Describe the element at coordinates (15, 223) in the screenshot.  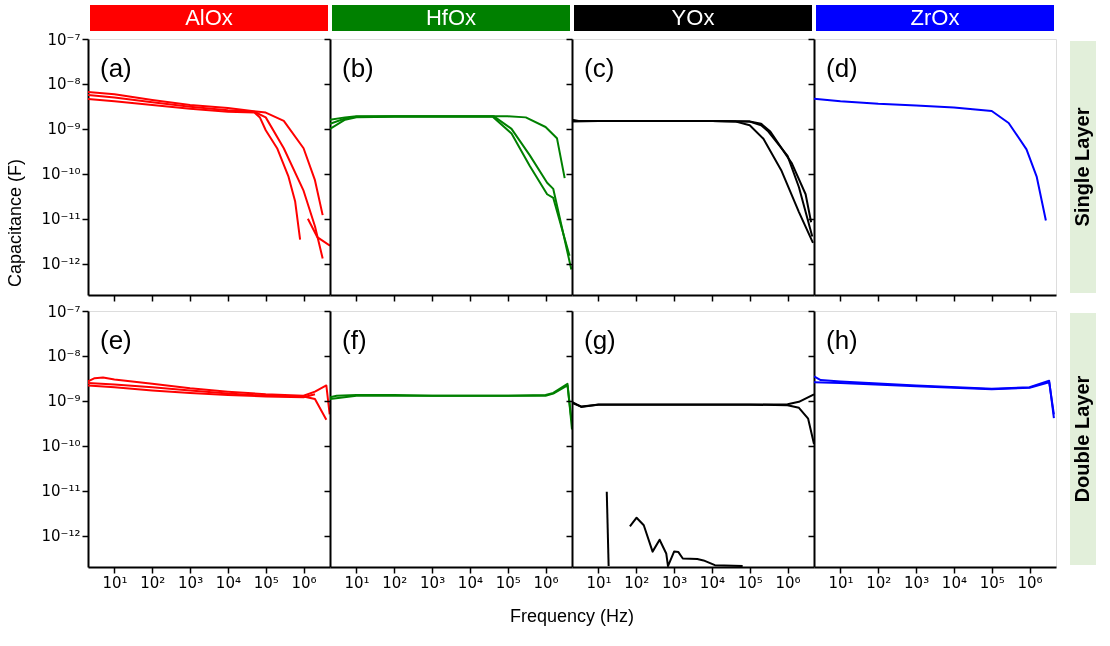
I see `y-axis-title: Capacitance (F)` at that location.